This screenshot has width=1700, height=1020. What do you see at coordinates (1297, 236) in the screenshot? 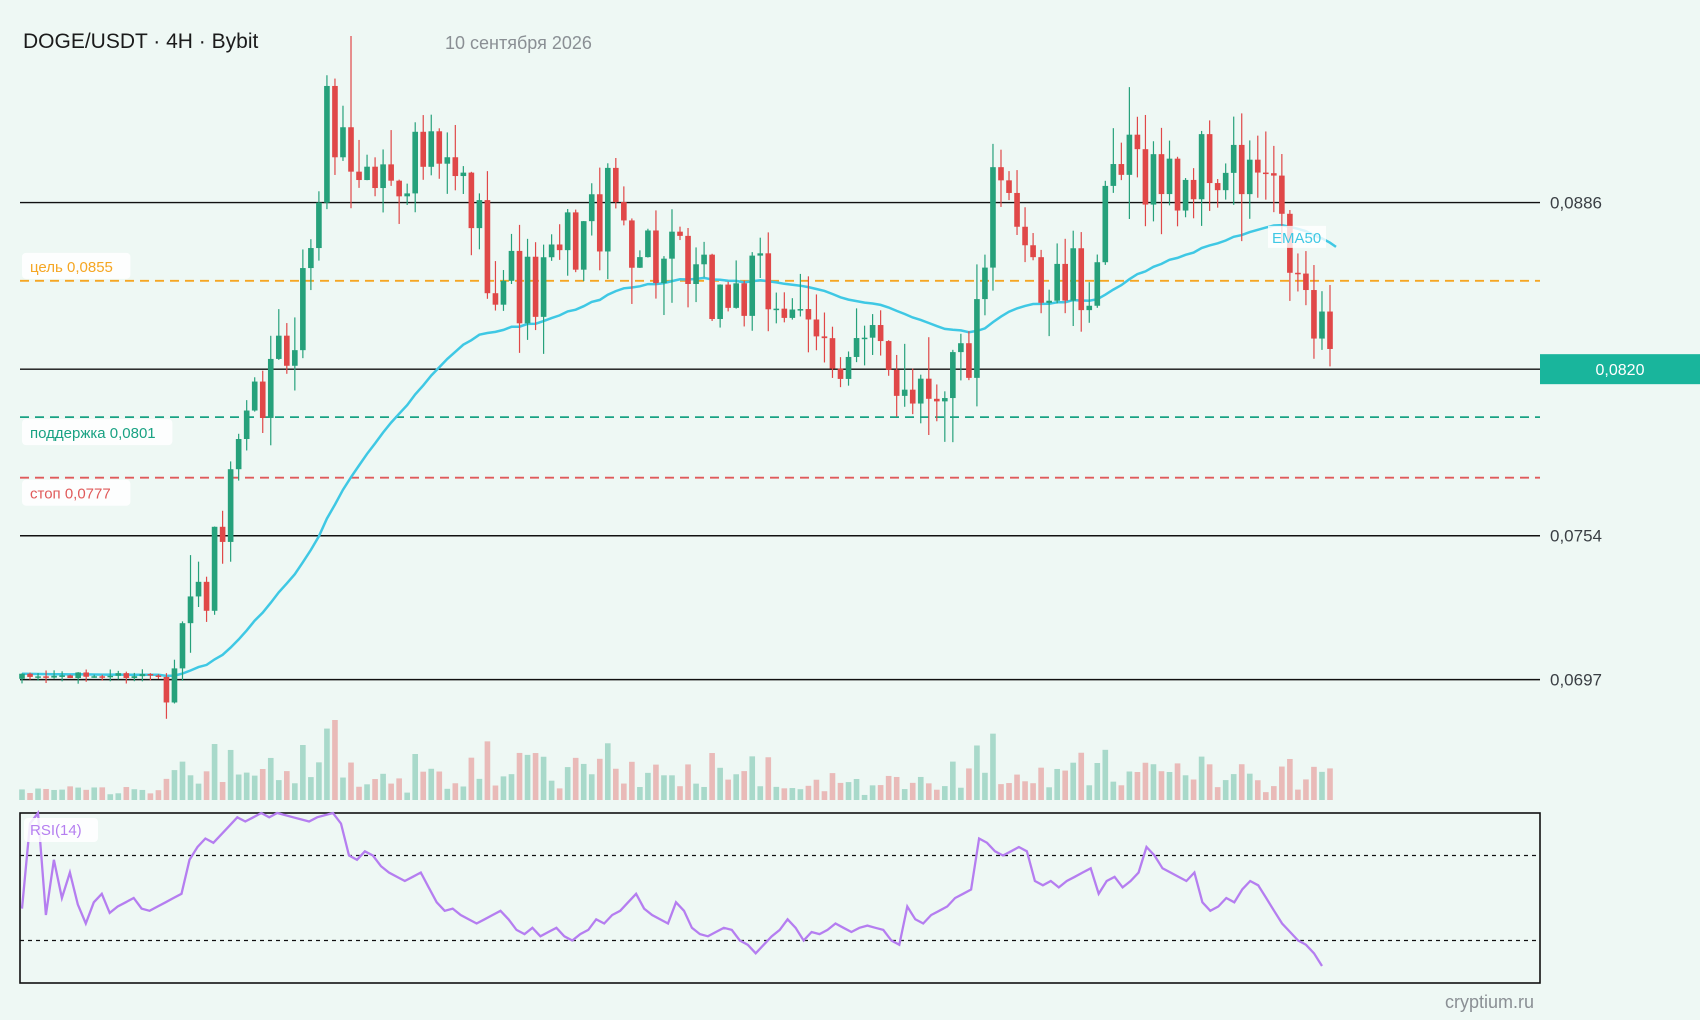
I see `ema-label-bg` at bounding box center [1297, 236].